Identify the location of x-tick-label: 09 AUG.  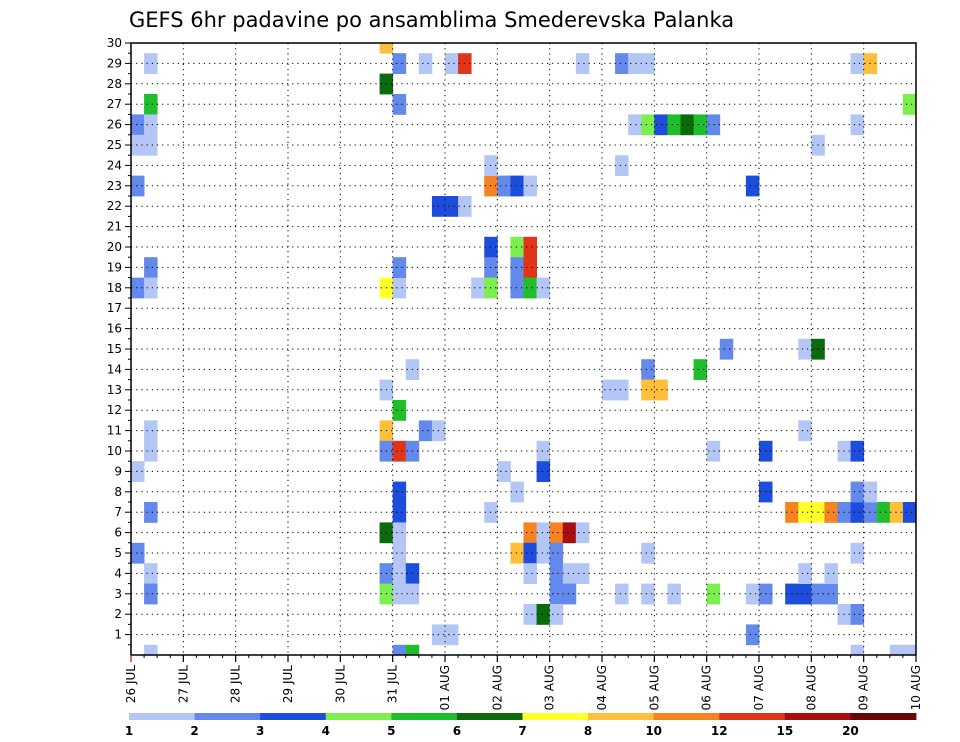
(864, 687).